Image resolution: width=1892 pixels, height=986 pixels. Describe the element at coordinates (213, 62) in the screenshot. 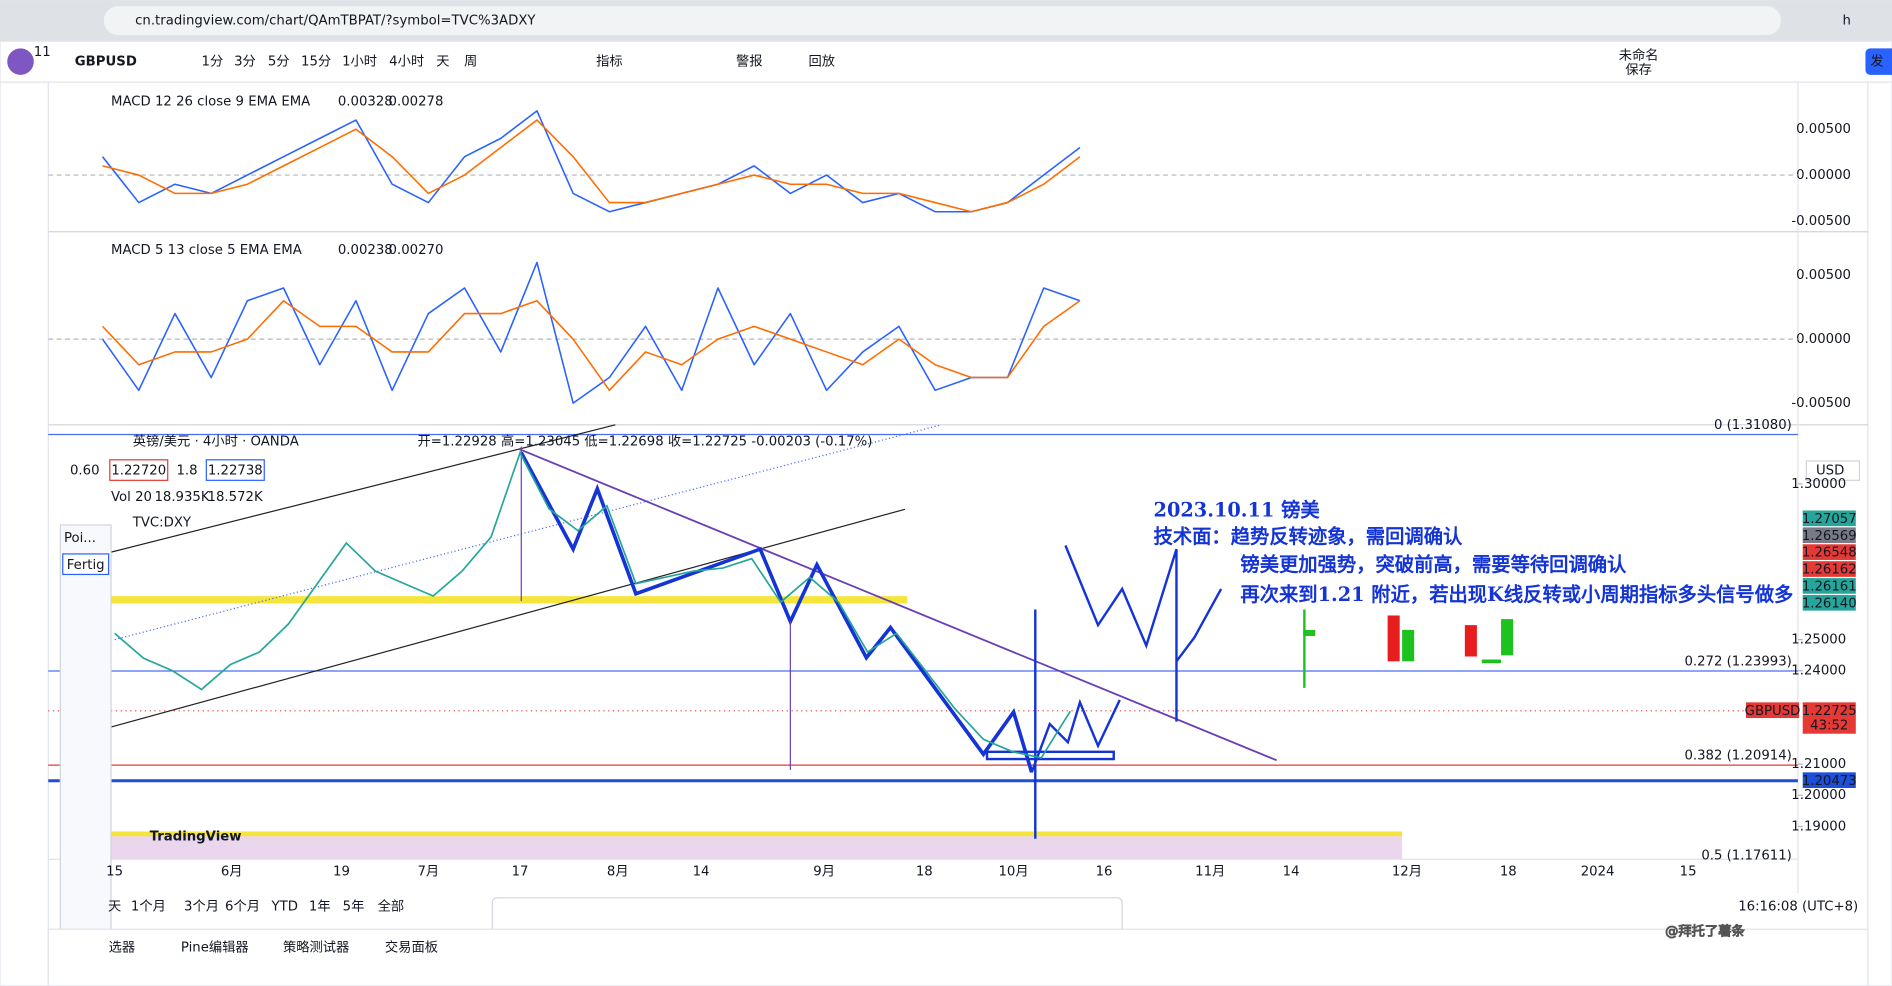

I see `interval: 1分` at that location.